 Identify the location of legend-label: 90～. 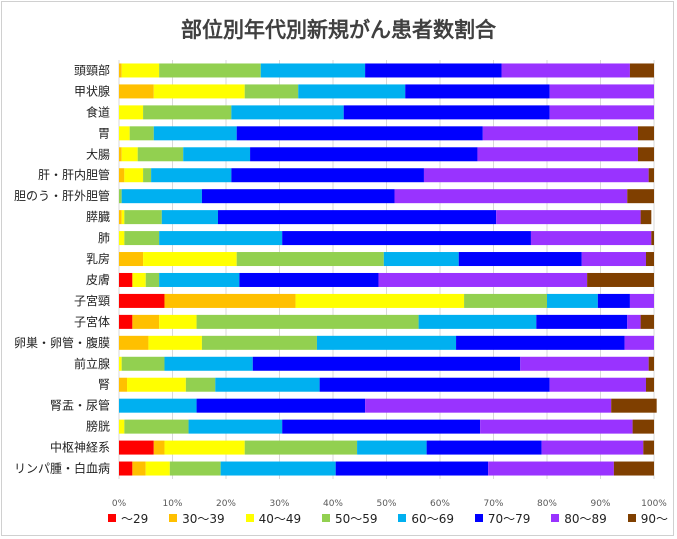
(654, 518).